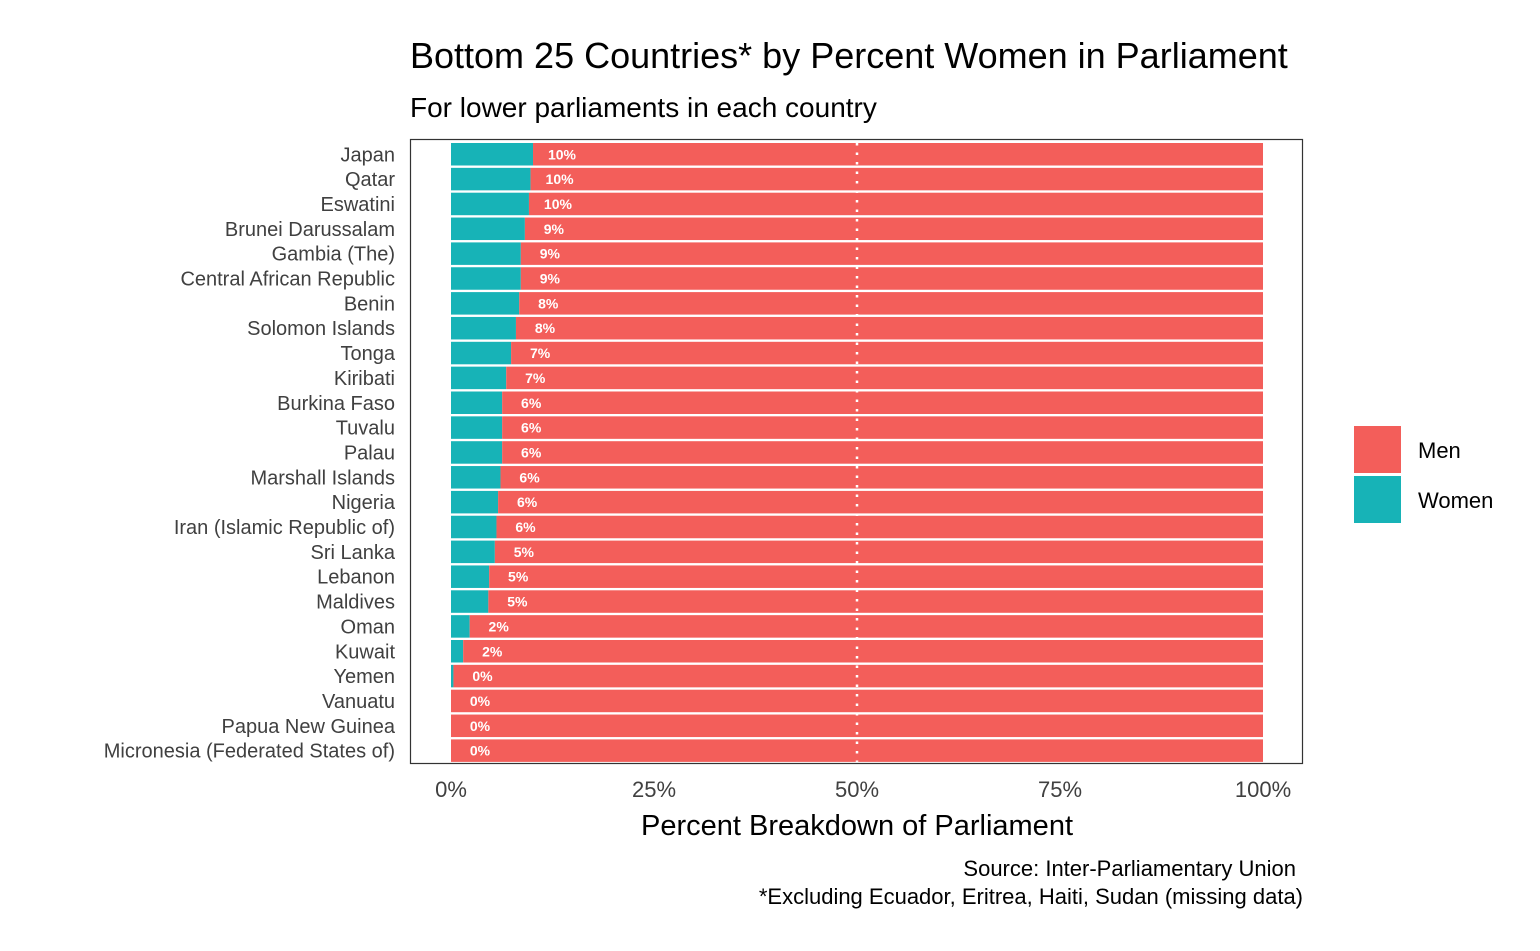  Describe the element at coordinates (355, 603) in the screenshot. I see `y-tick-label-18: Maldives` at that location.